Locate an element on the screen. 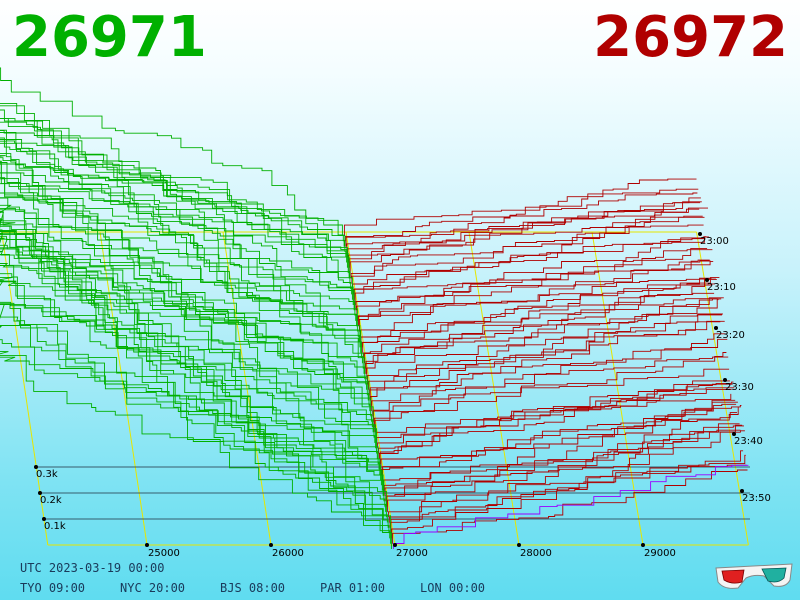 The width and height of the screenshot is (800, 600). time-tick-label: 23:40 is located at coordinates (748, 441).